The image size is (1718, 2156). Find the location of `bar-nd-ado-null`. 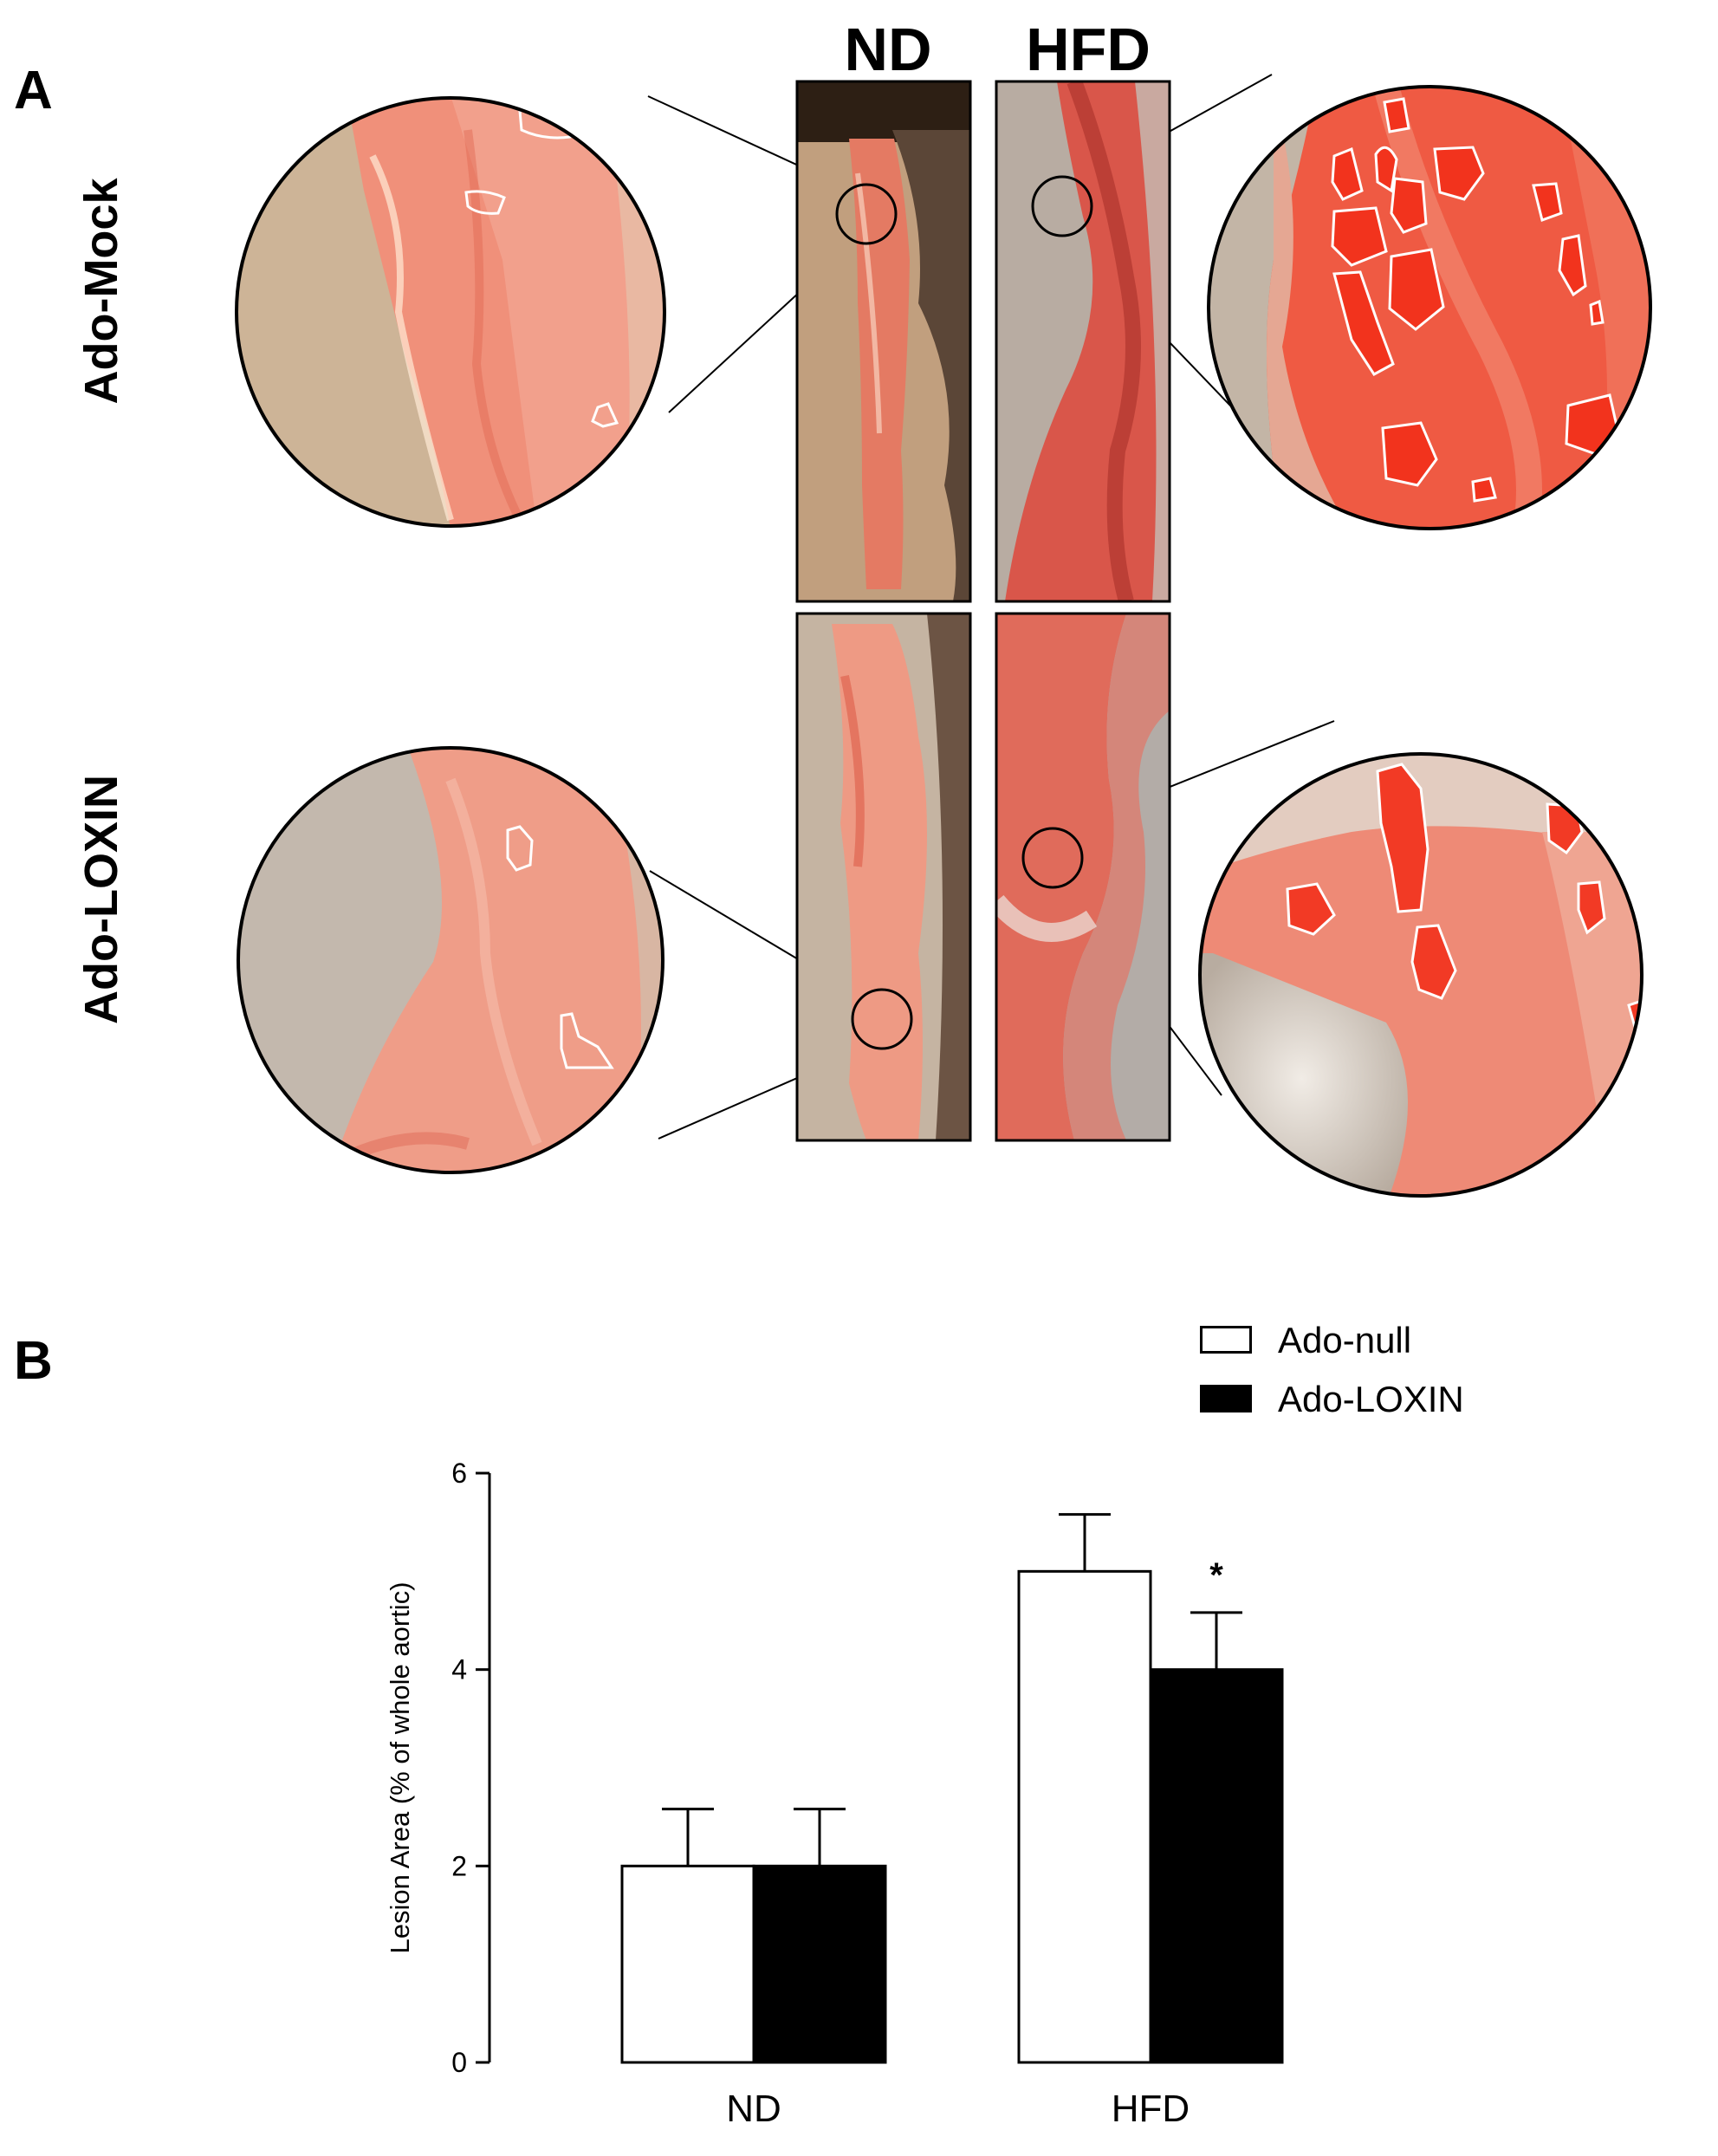

bar-nd-ado-null is located at coordinates (687, 1964).